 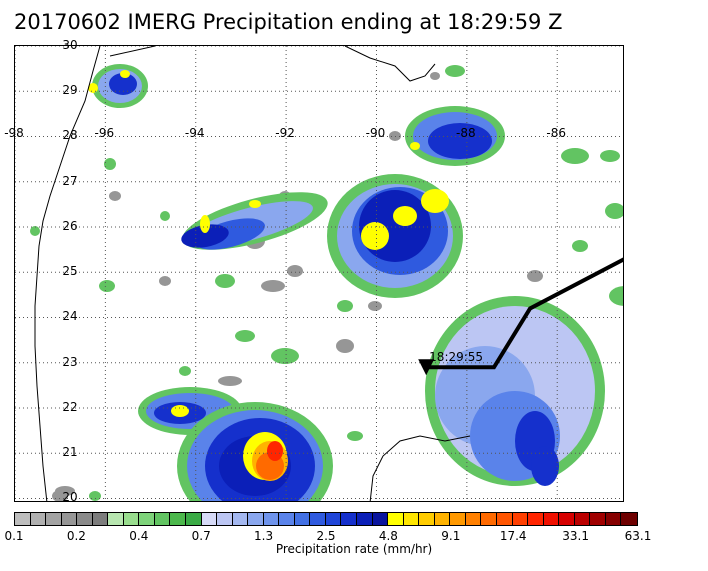 I want to click on colorbar, so click(x=326, y=519).